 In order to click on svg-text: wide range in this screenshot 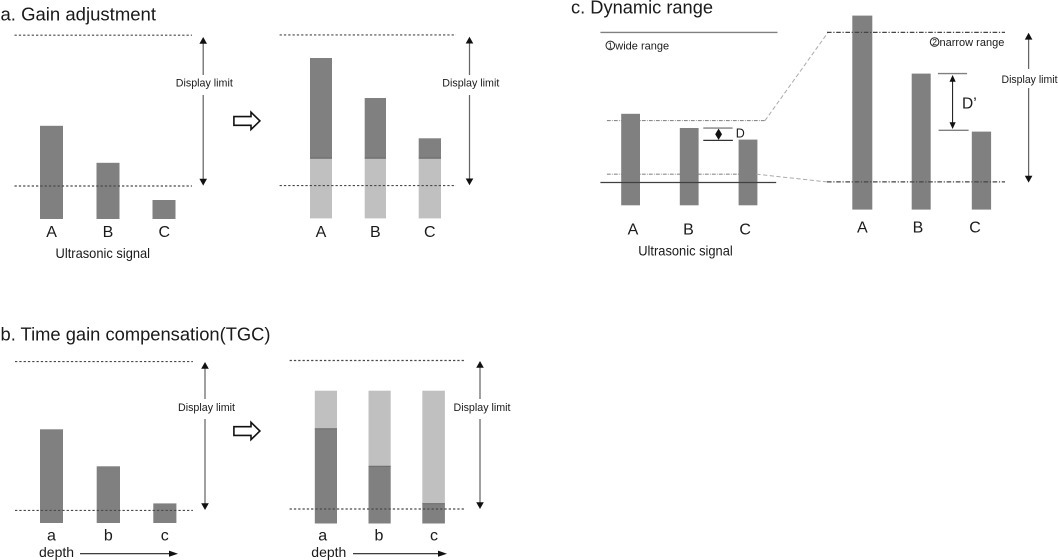, I will do `click(641, 47)`.